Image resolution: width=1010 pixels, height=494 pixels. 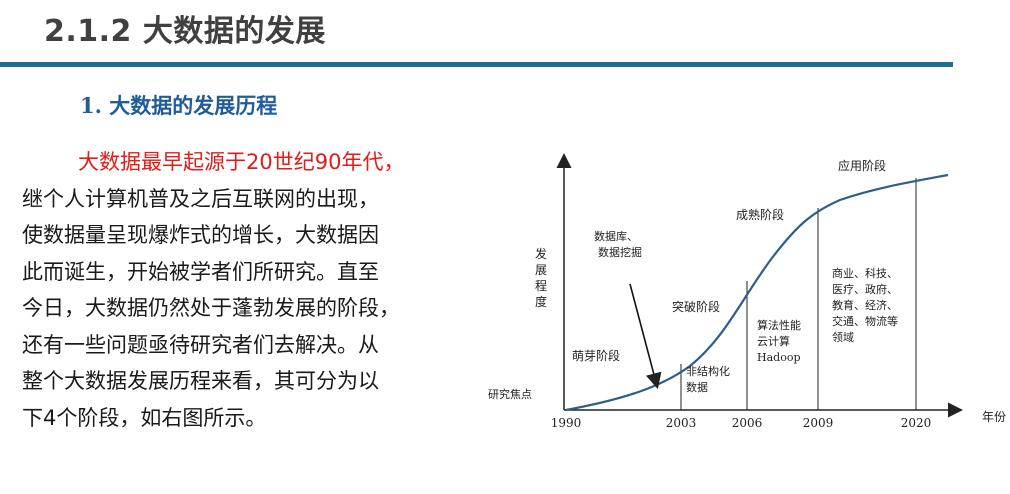 What do you see at coordinates (510, 394) in the screenshot?
I see `origin-label: 研究焦点` at bounding box center [510, 394].